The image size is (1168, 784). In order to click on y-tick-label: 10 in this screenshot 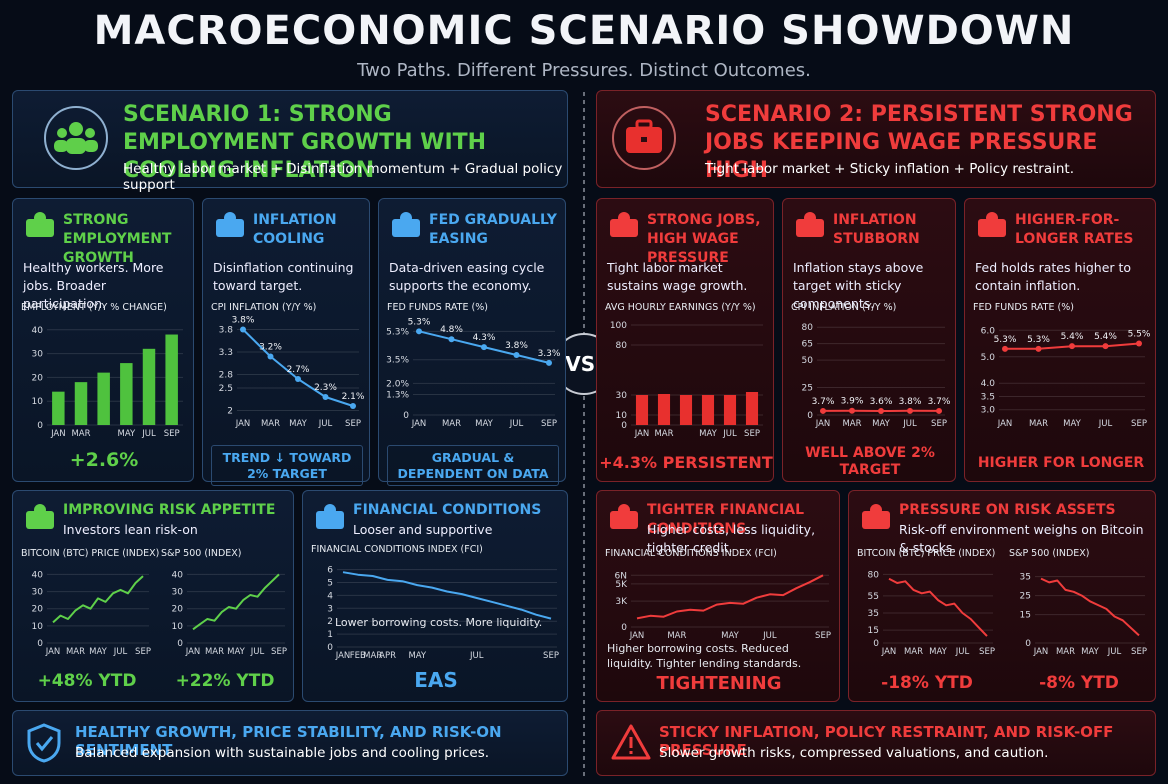, I will do `click(178, 627)`.